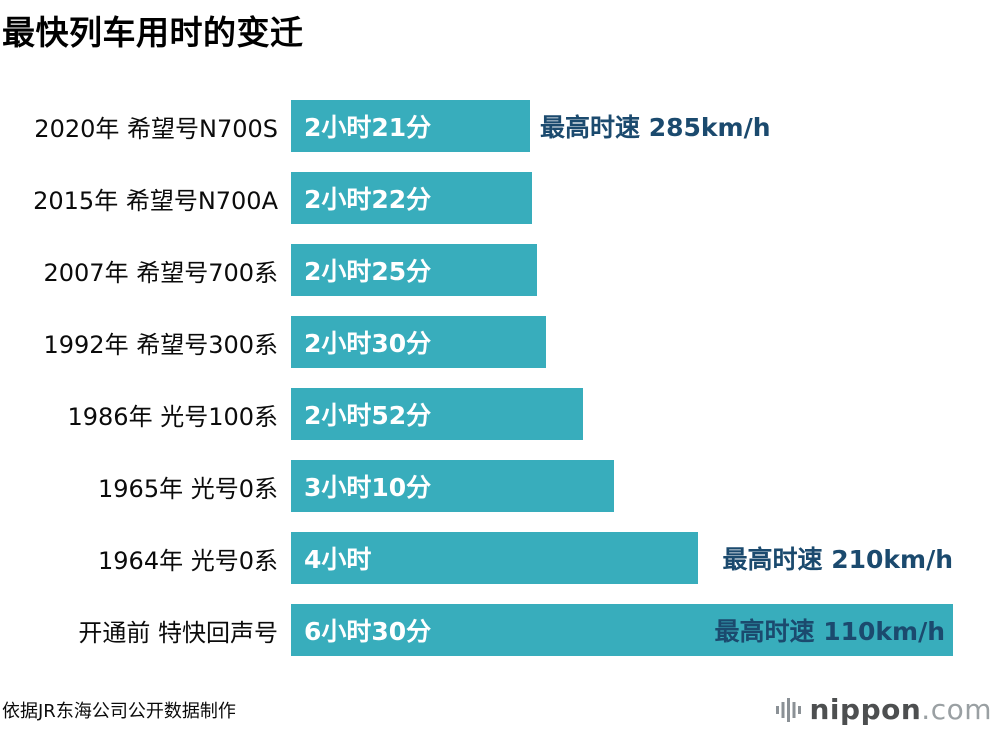 The width and height of the screenshot is (1000, 736). I want to click on bar-time-label: 2小时30分, so click(368, 343).